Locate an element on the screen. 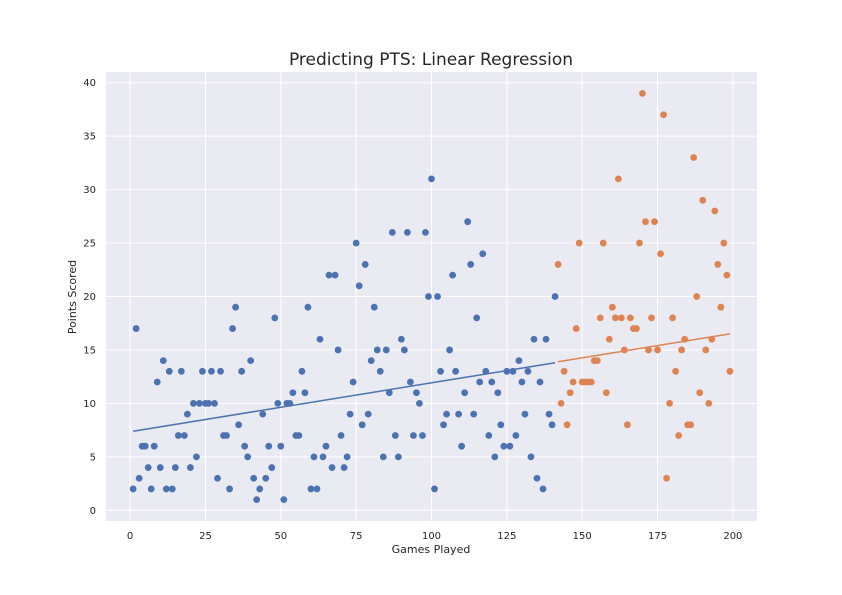 This screenshot has height=595, width=842. x-tick-label: 200 is located at coordinates (732, 536).